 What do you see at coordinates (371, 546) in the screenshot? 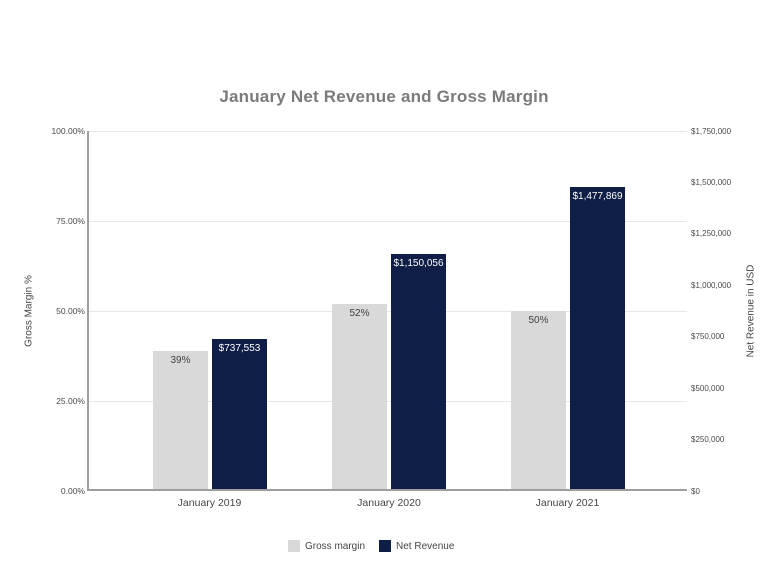
I see `legend: Gross margin Net Revenue` at bounding box center [371, 546].